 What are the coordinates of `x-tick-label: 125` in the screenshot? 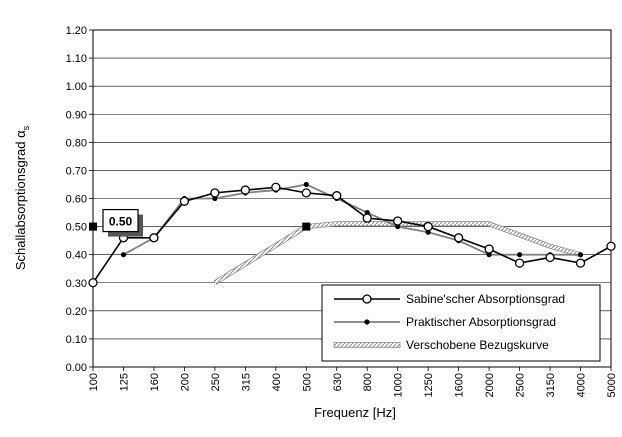 It's located at (124, 382).